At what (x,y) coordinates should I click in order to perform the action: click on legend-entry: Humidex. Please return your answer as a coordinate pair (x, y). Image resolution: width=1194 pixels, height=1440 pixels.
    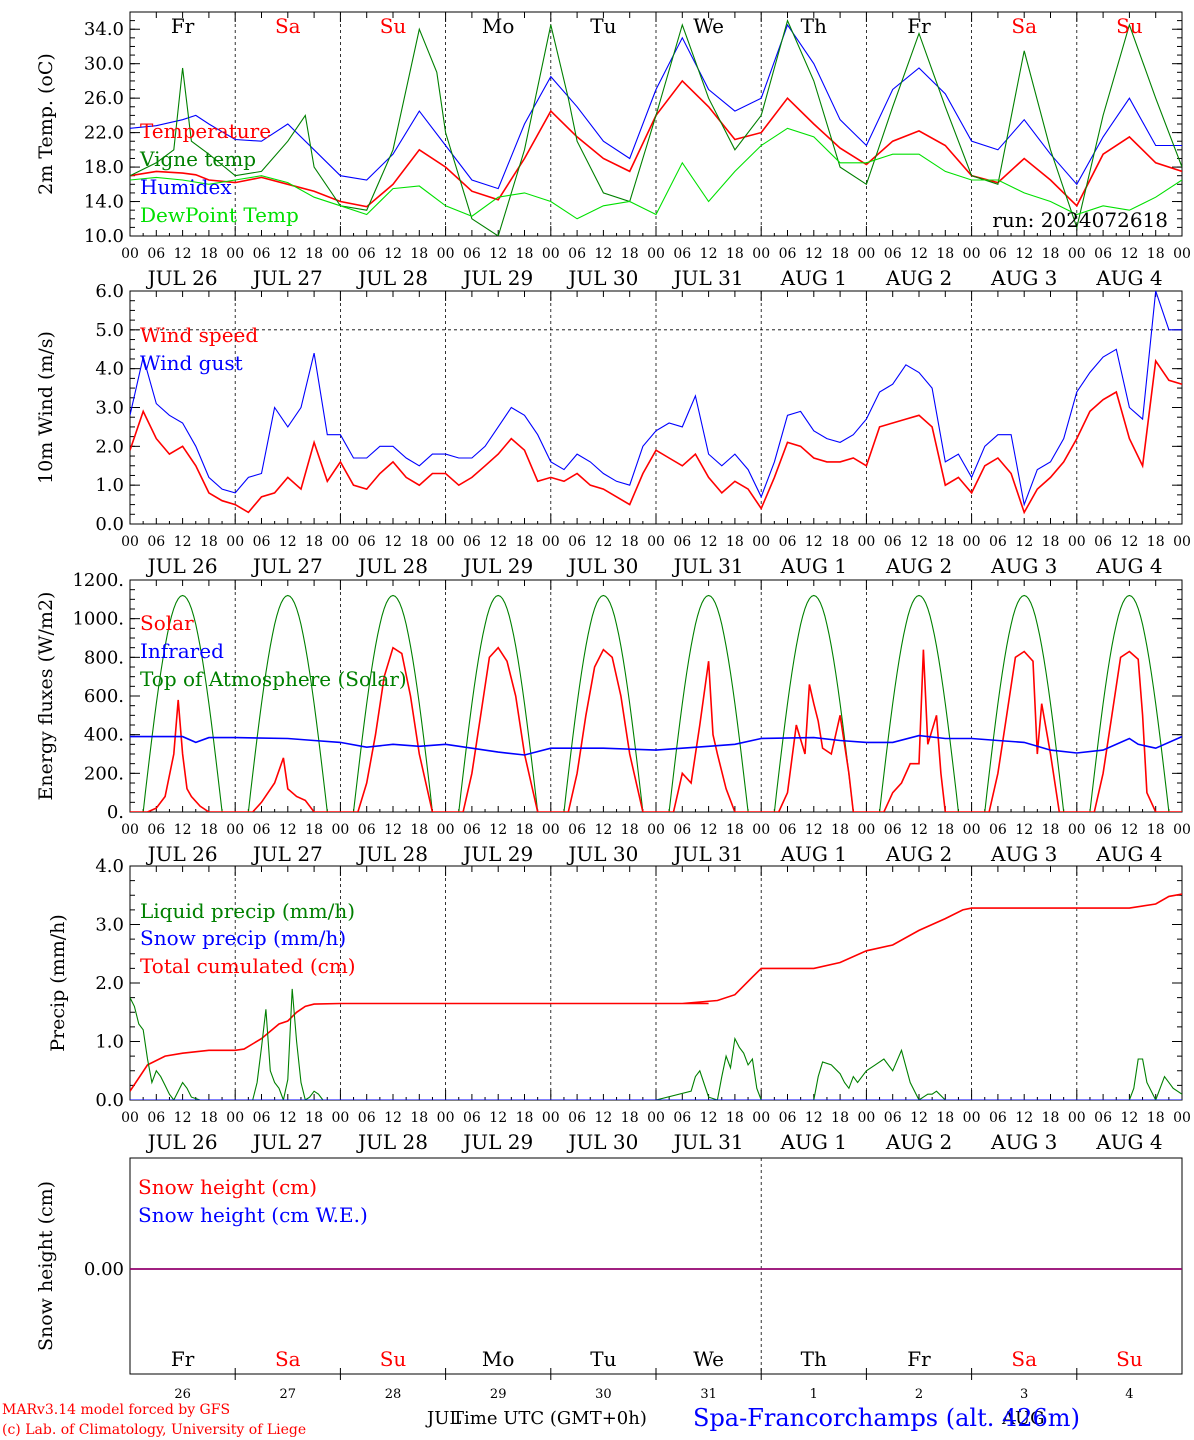
    Looking at the image, I should click on (186, 187).